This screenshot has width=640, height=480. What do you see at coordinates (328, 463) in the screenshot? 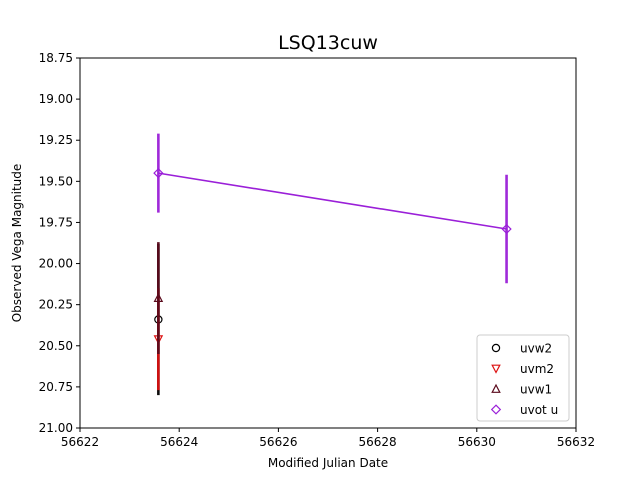
I see `x-axis-label: Modified Julian Date` at bounding box center [328, 463].